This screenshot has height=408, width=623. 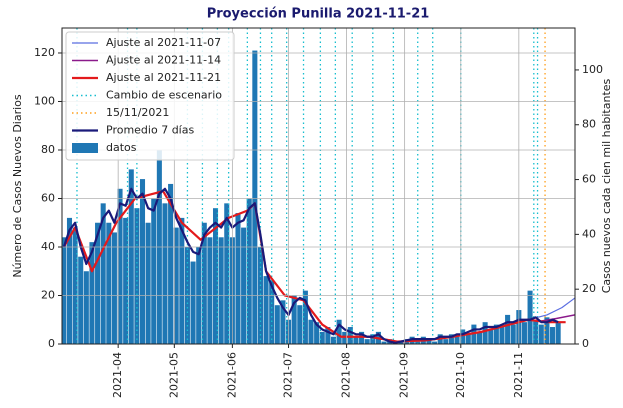 I want to click on x-tick-label: 2021-06, so click(x=231, y=375).